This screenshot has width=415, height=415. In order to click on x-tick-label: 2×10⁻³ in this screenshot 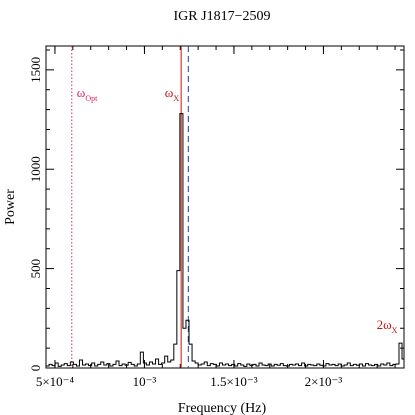, I will do `click(324, 381)`.